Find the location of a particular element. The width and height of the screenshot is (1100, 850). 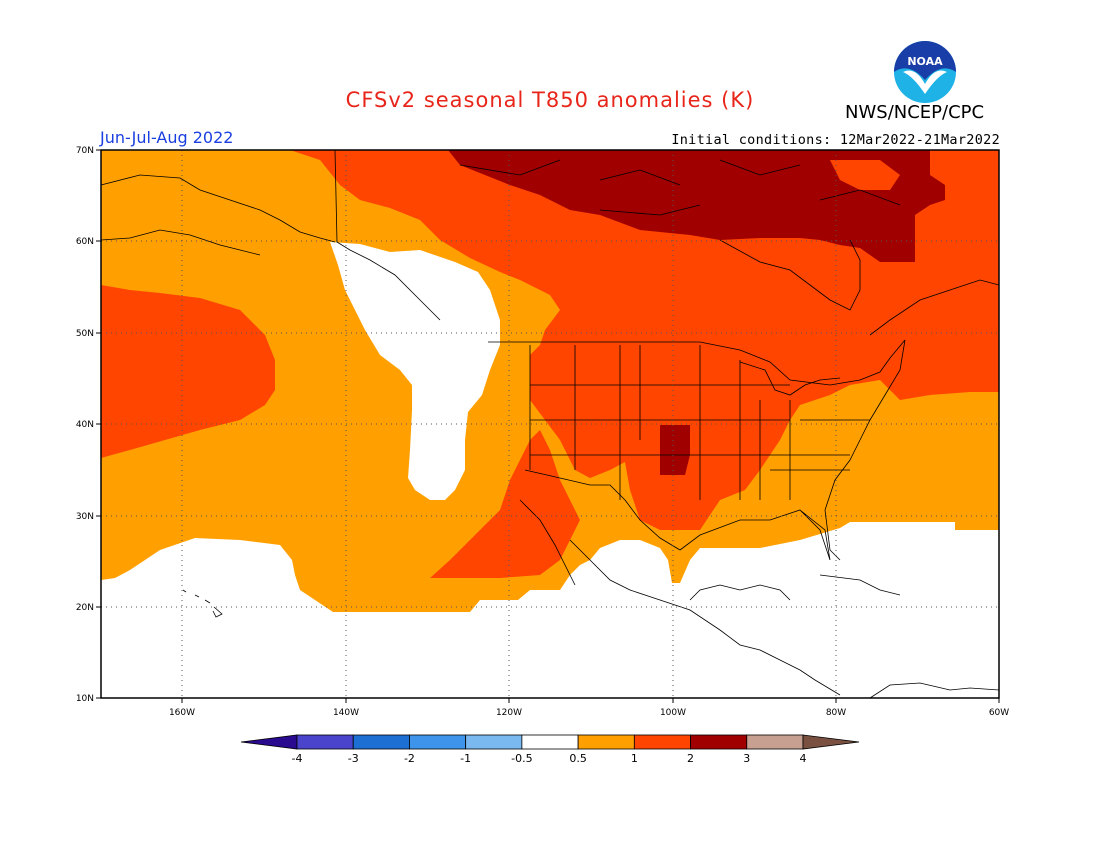

colorbar: -4 -3 -2 -1 -0.5 0.5 1 2 3 4 is located at coordinates (550, 749).